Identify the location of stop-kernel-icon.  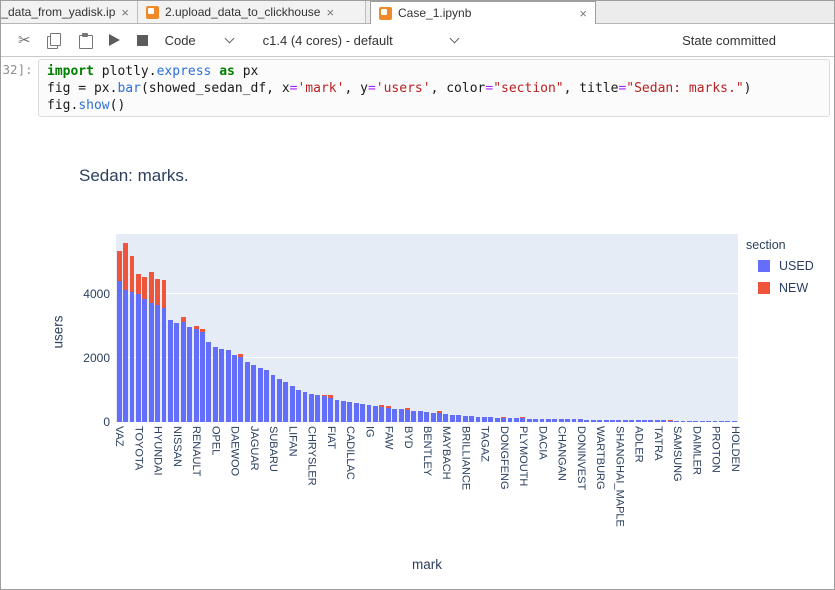
(142, 40).